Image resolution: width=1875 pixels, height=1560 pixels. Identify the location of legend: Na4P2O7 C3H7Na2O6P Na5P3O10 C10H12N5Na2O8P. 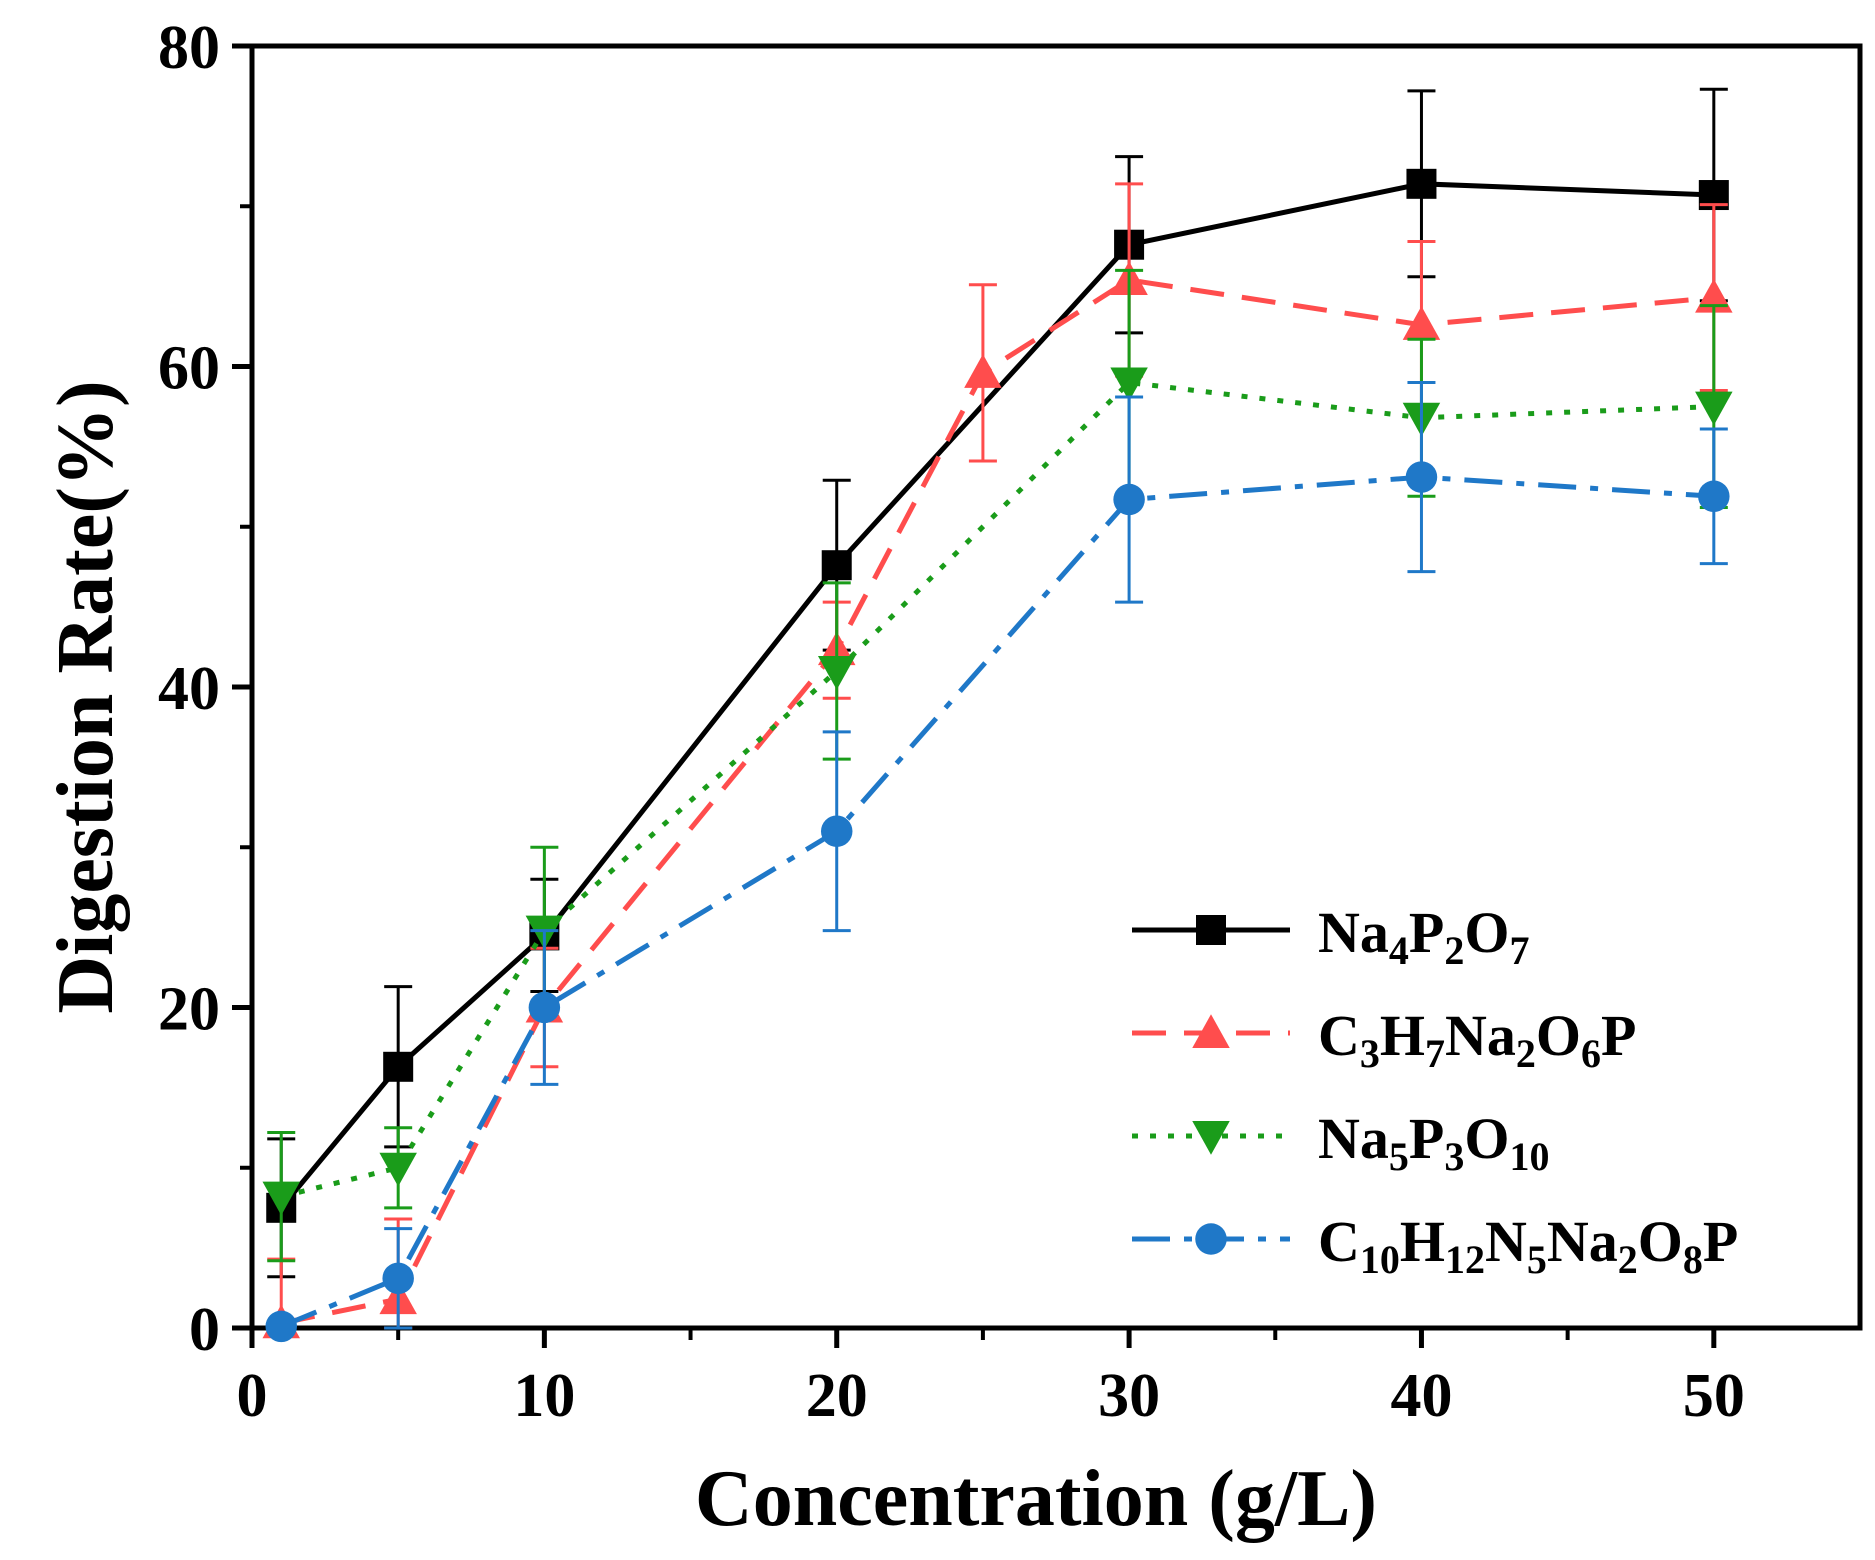
(1435, 1091).